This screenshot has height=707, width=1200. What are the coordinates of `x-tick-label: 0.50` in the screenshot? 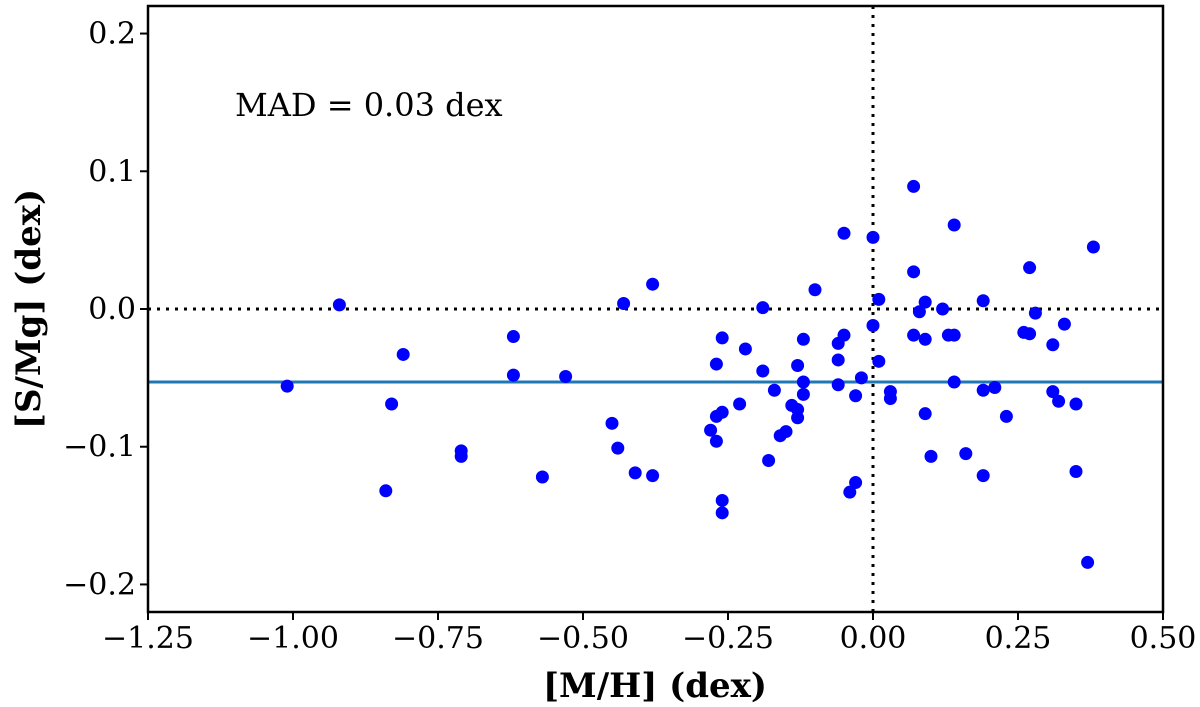 It's located at (1163, 638).